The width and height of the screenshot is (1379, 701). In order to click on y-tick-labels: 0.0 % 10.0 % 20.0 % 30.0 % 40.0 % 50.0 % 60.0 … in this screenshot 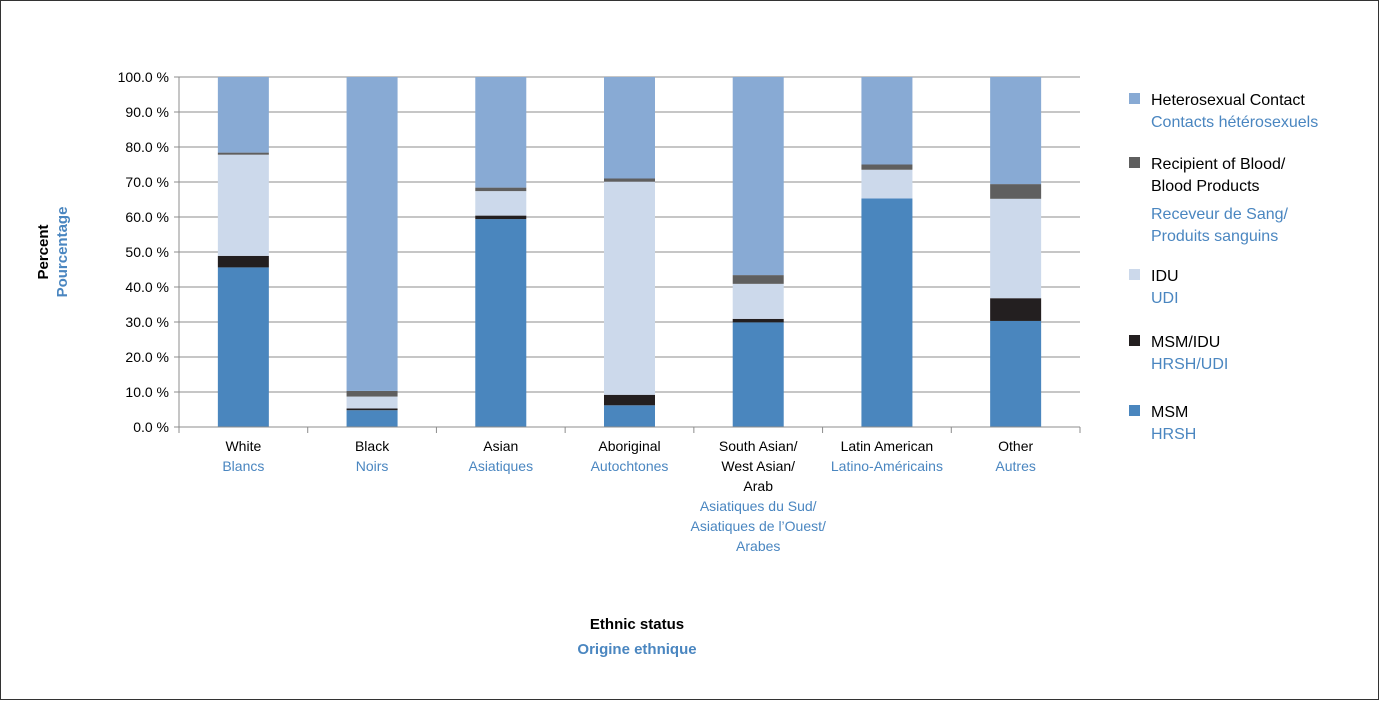, I will do `click(143, 252)`.